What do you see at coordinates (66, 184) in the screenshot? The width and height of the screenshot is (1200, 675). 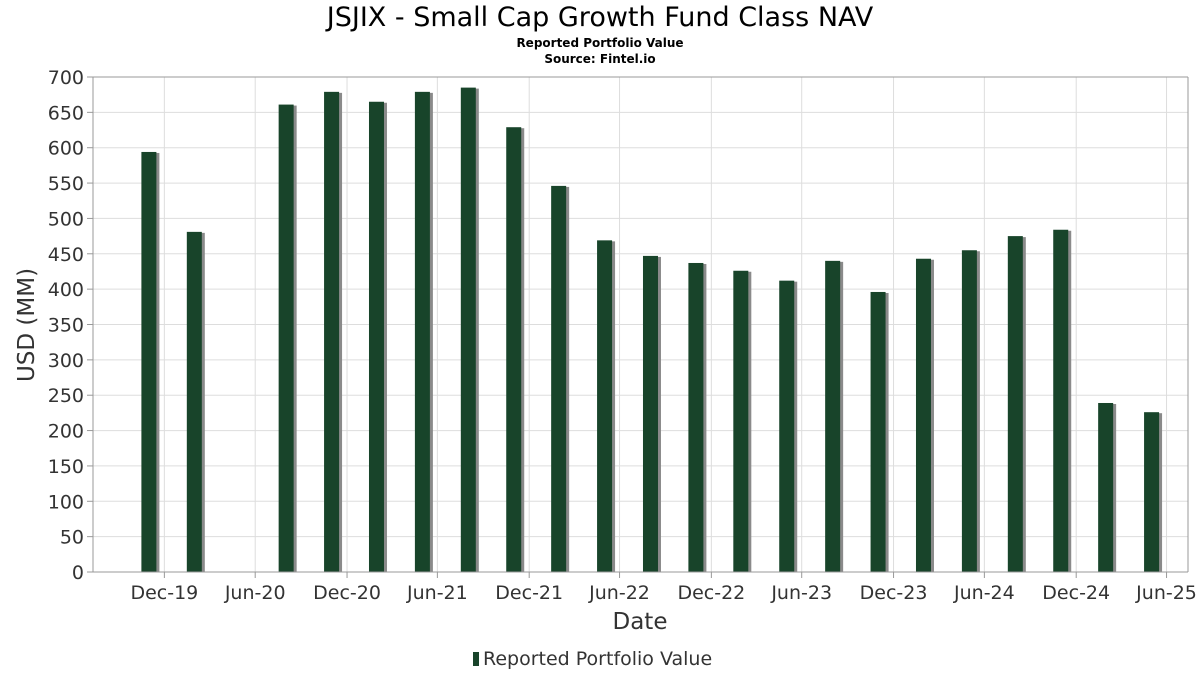 I see `y-tick-label: 550` at bounding box center [66, 184].